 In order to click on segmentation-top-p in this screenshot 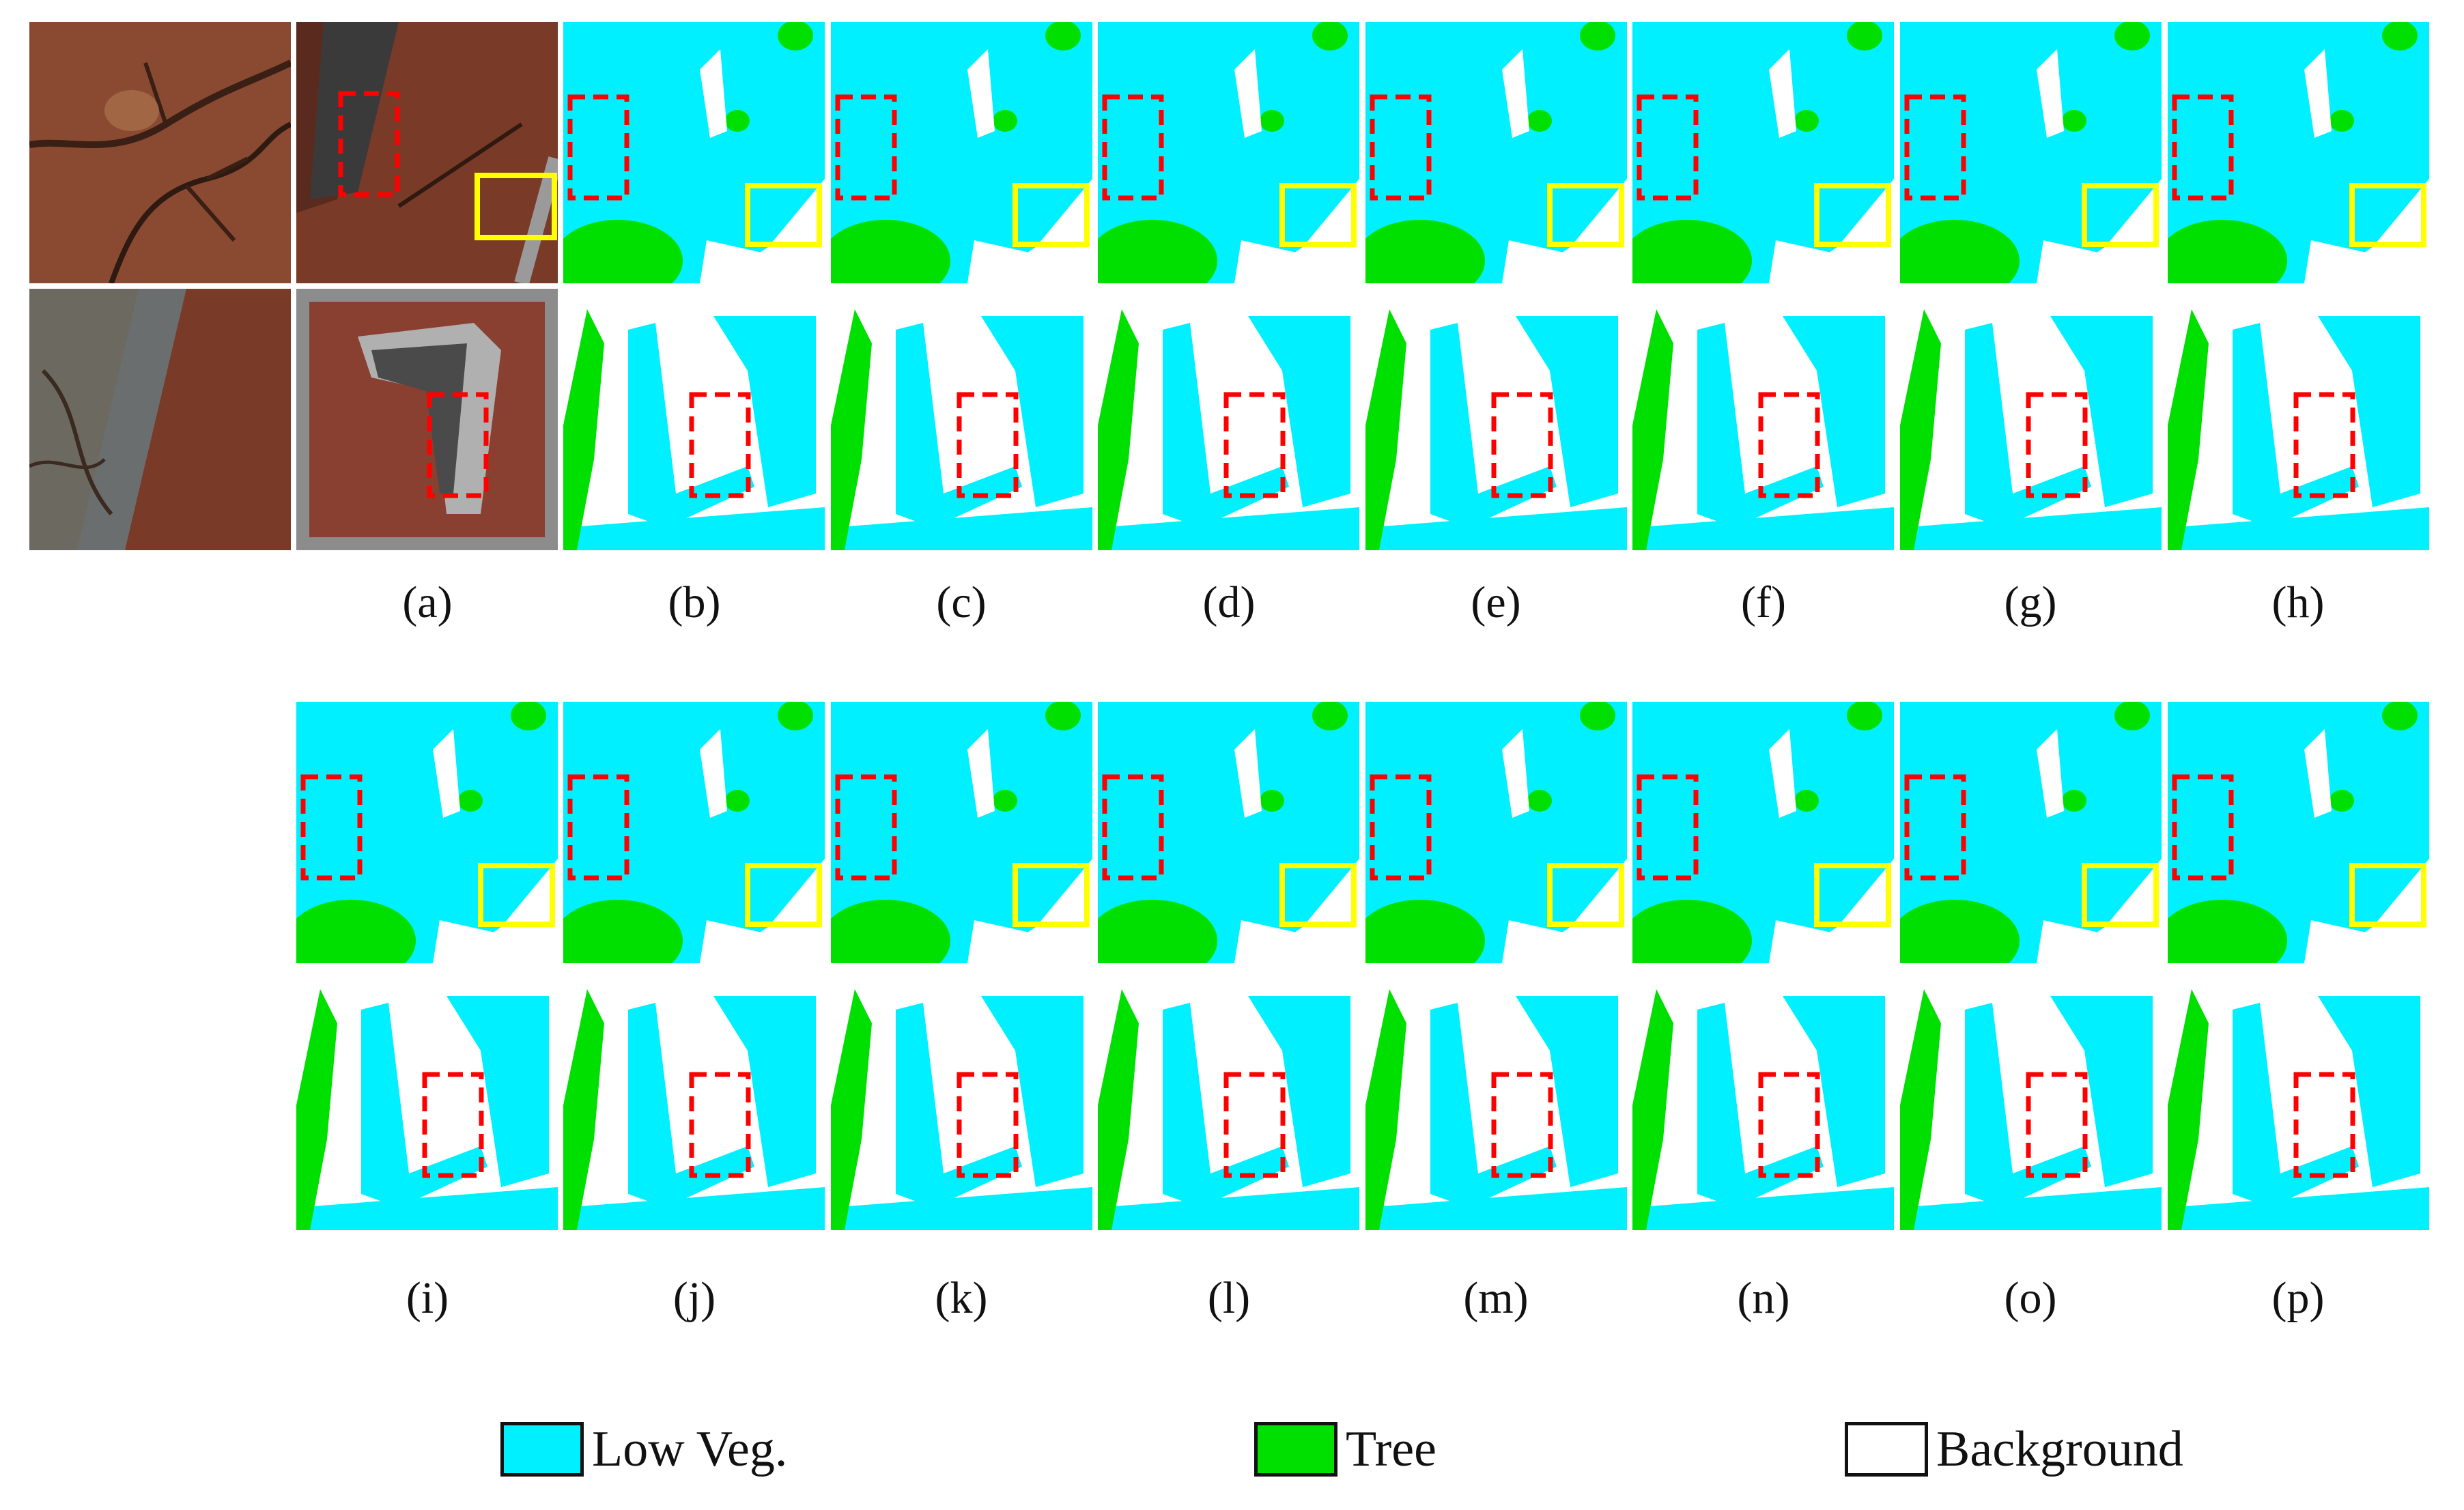, I will do `click(2298, 832)`.